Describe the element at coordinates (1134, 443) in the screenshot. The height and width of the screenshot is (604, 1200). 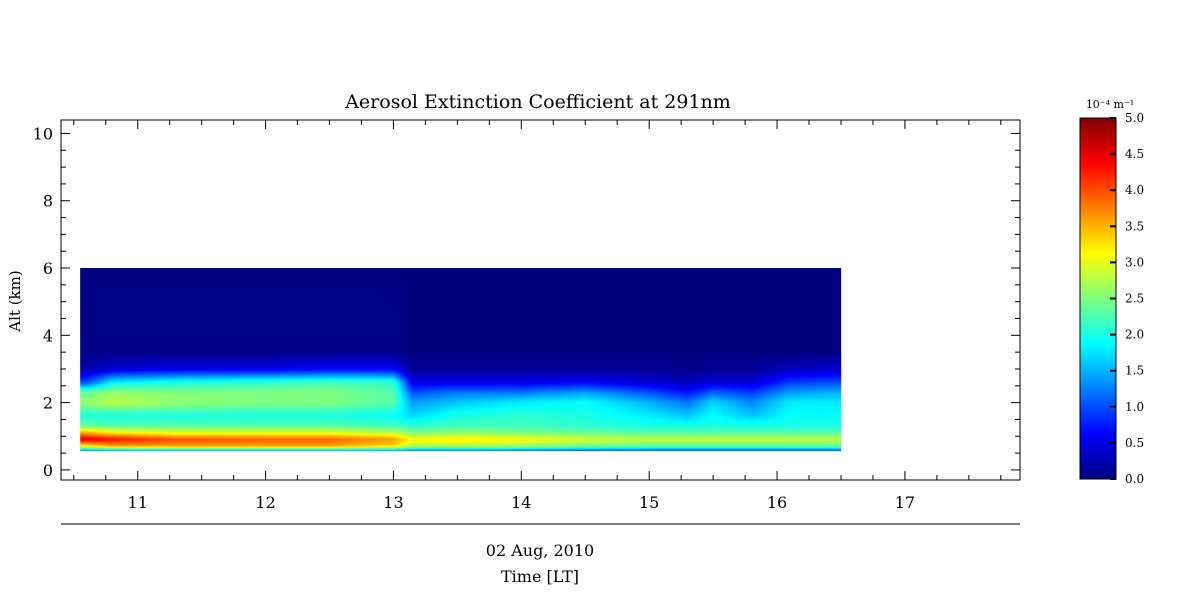
I see `colorbar-tick-label-0.5: 0.5` at that location.